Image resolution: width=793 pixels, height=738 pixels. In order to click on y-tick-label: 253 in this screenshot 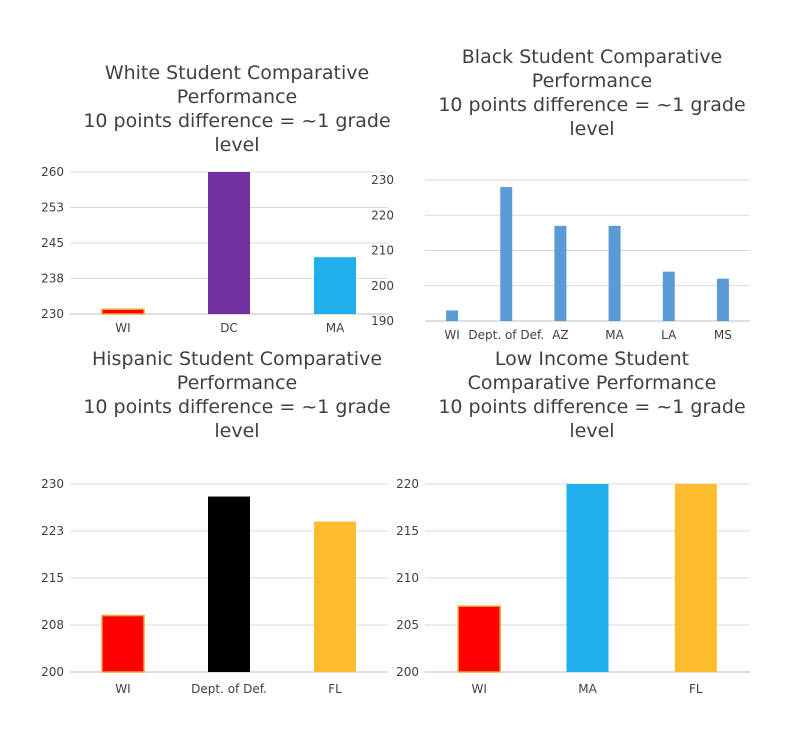, I will do `click(52, 208)`.